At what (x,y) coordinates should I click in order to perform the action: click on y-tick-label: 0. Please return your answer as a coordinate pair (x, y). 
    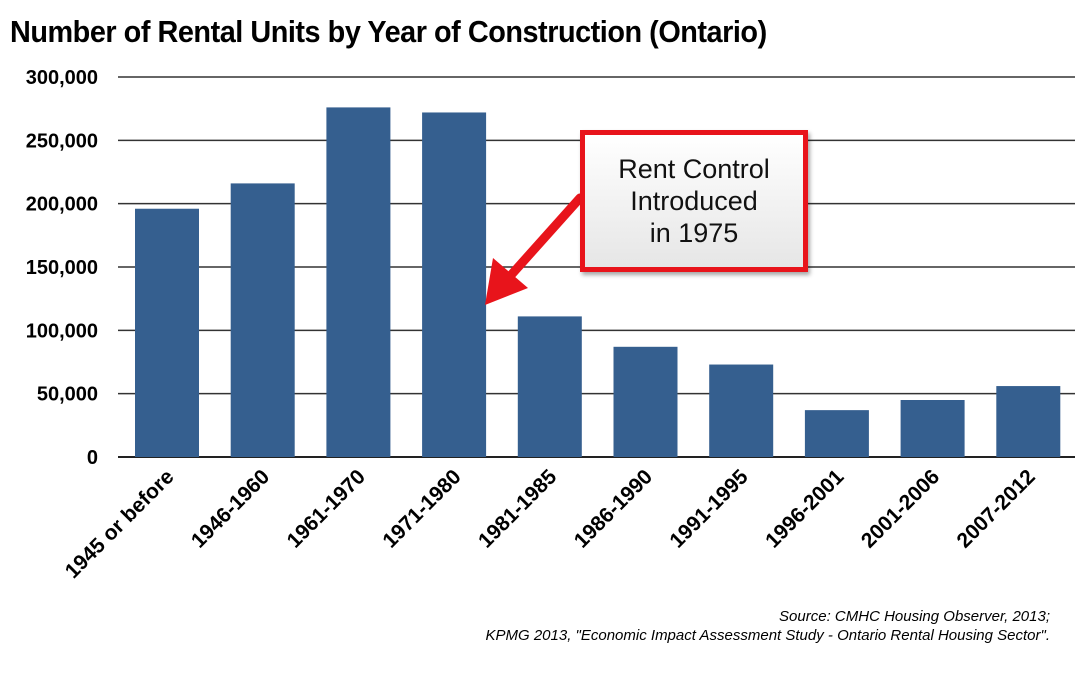
    Looking at the image, I should click on (92, 458).